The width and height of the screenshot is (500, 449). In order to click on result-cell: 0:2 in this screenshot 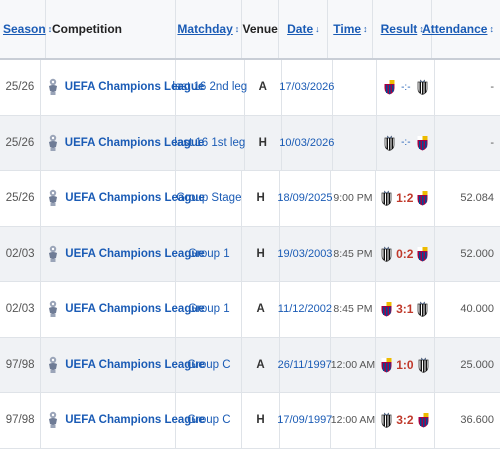, I will do `click(405, 253)`.